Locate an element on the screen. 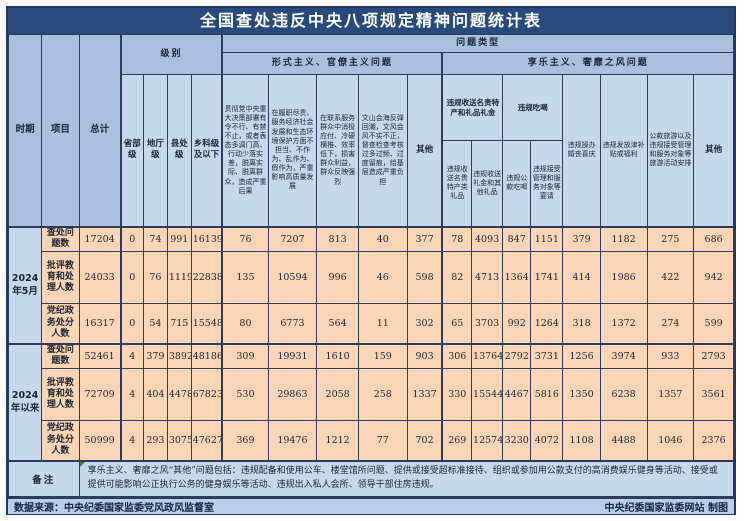 The height and width of the screenshot is (521, 744). data-cell: 702 is located at coordinates (425, 440).